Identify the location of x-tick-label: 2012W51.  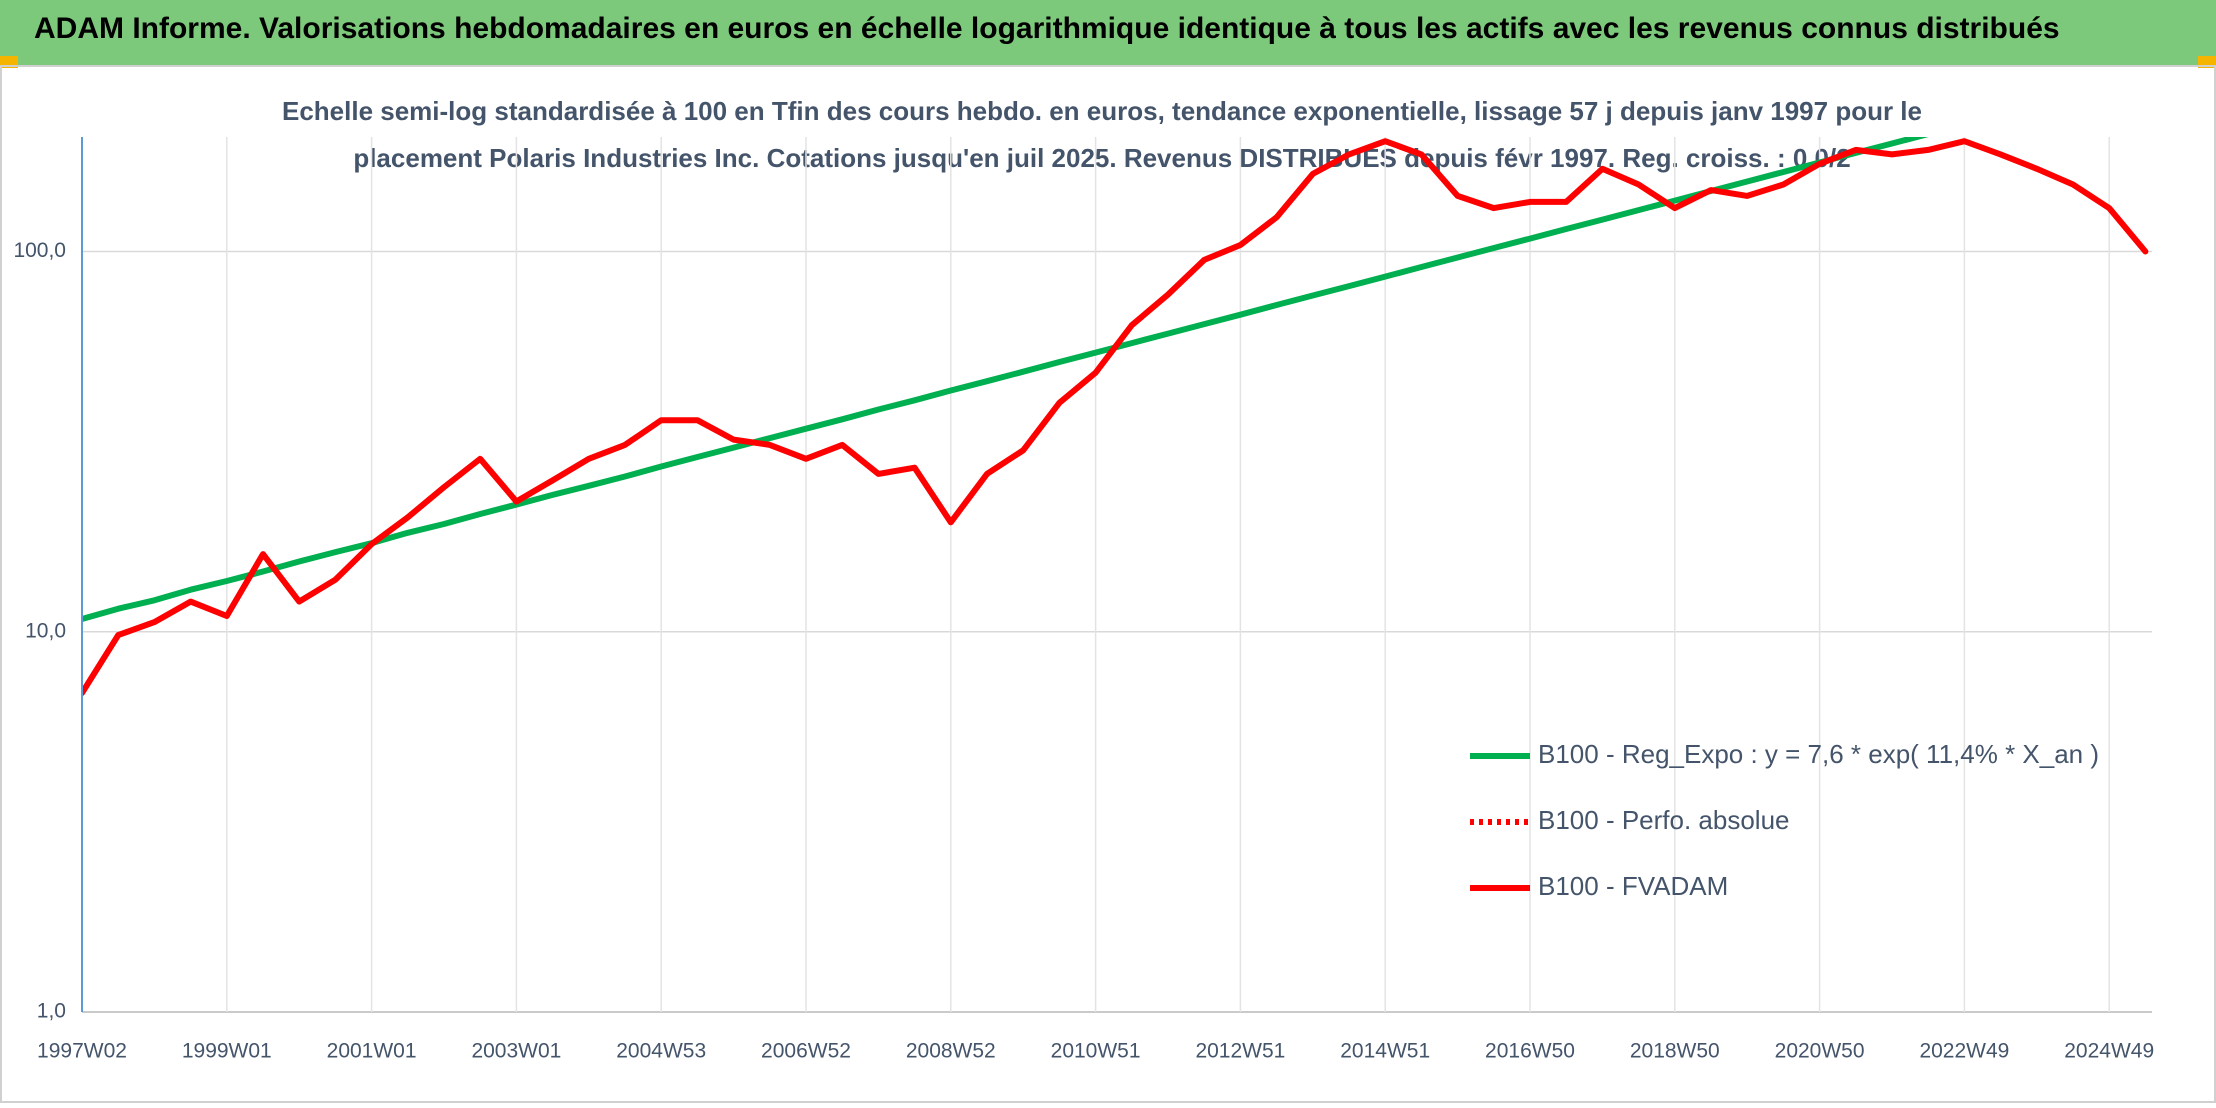
(1240, 1051).